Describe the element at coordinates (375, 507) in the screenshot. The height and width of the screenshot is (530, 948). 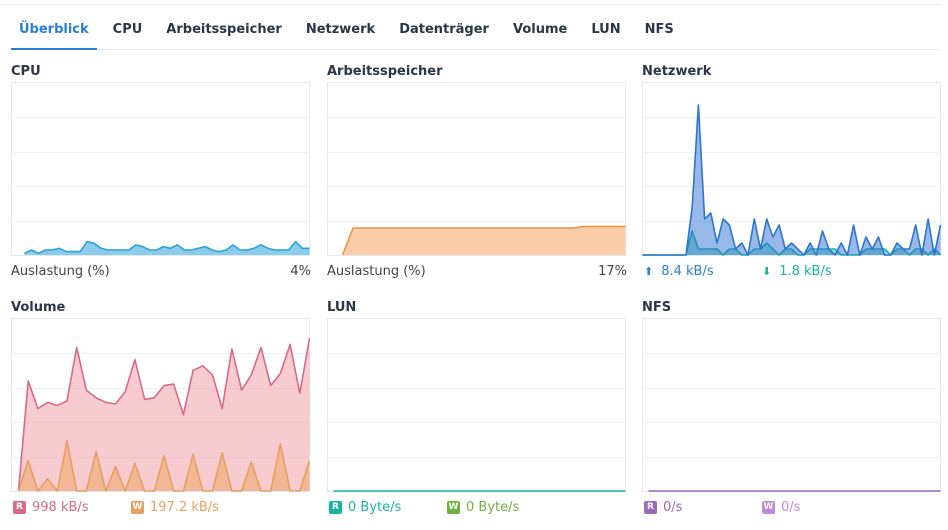
I see `lun-read-value: 0 Byte/s` at that location.